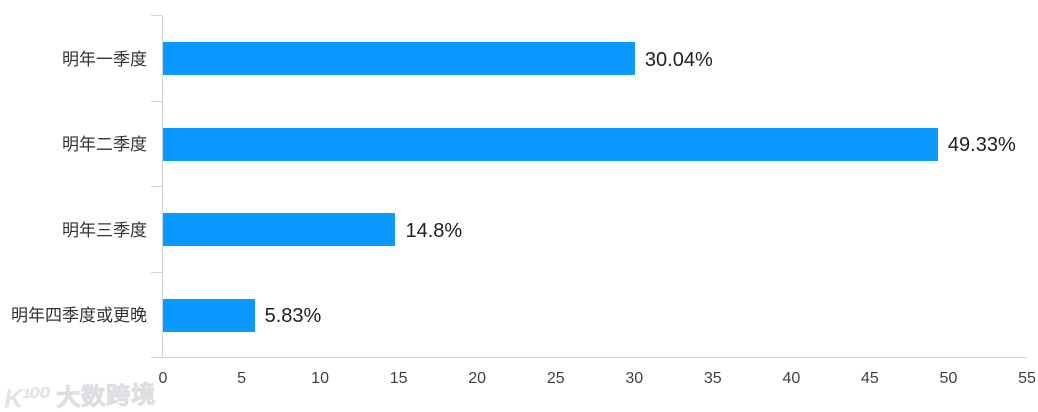  What do you see at coordinates (594, 357) in the screenshot?
I see `x-axis-line` at bounding box center [594, 357].